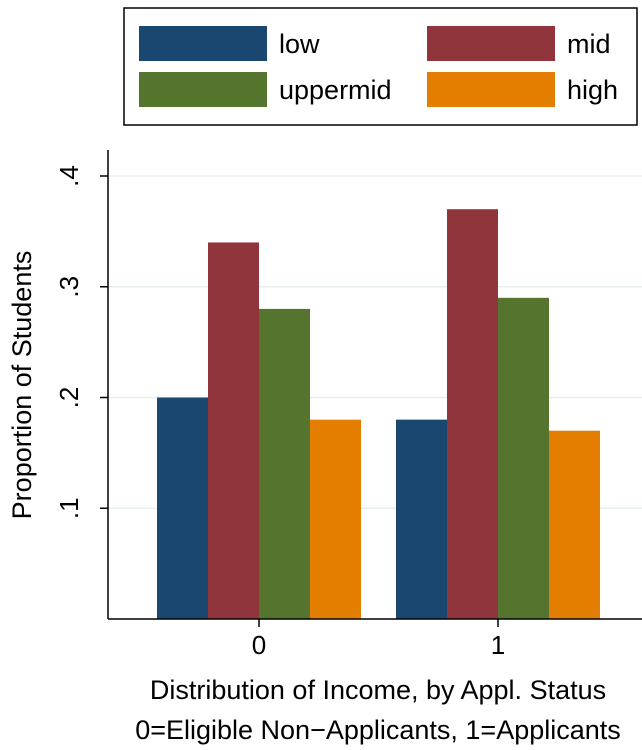 The width and height of the screenshot is (642, 750). I want to click on x-tick-label: 0, so click(259, 645).